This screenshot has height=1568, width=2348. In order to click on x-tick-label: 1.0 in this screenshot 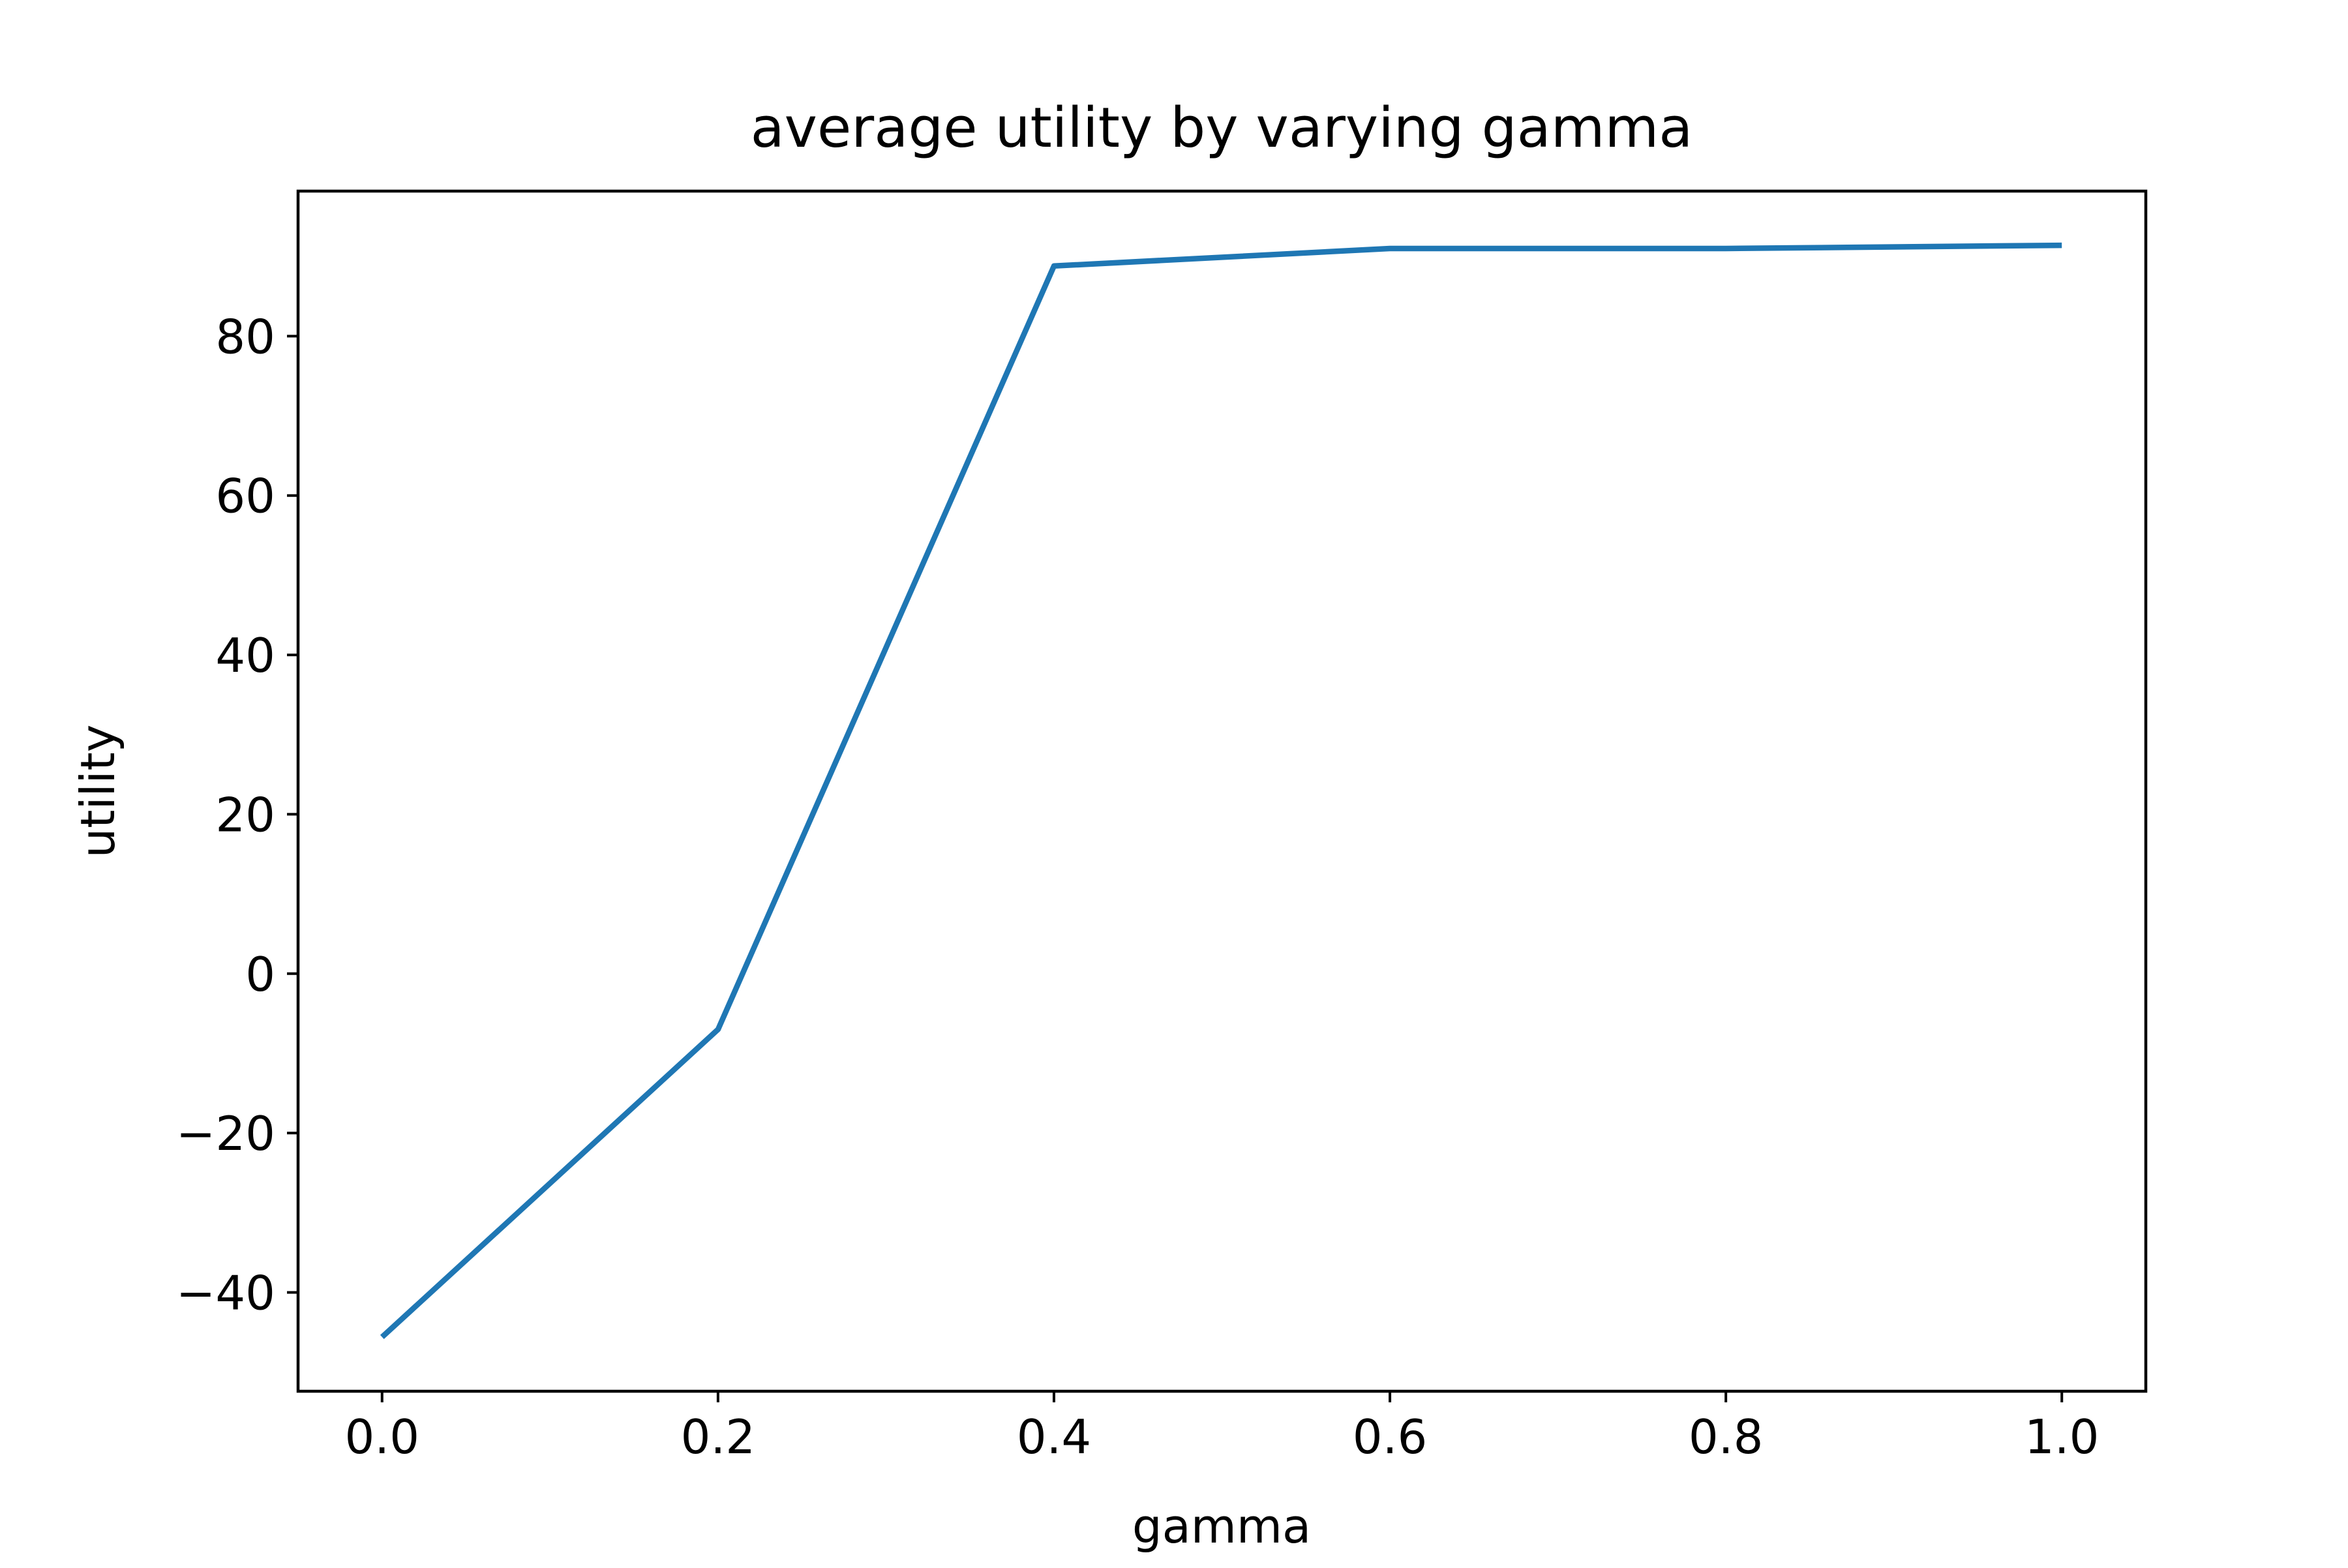, I will do `click(2062, 1437)`.